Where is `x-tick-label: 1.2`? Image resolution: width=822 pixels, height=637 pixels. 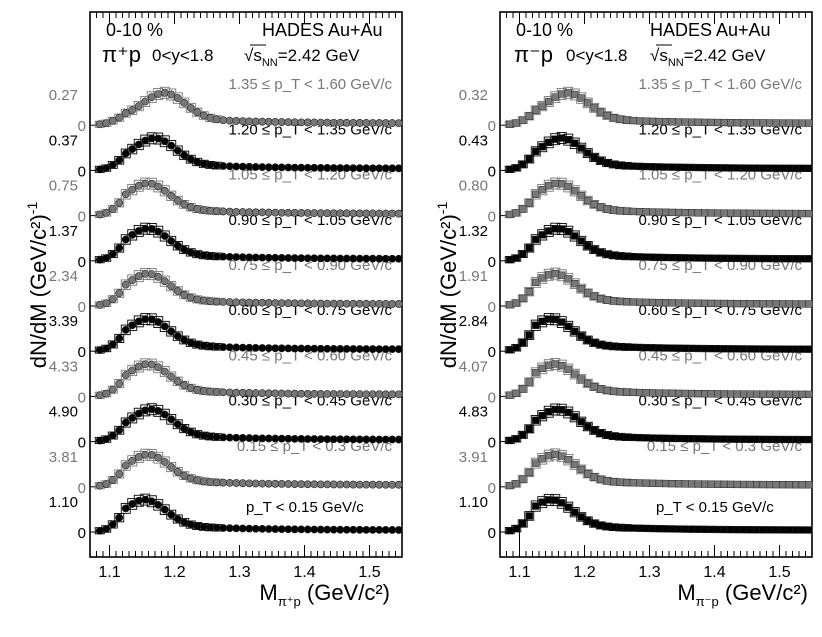
x-tick-label: 1.2 is located at coordinates (174, 572).